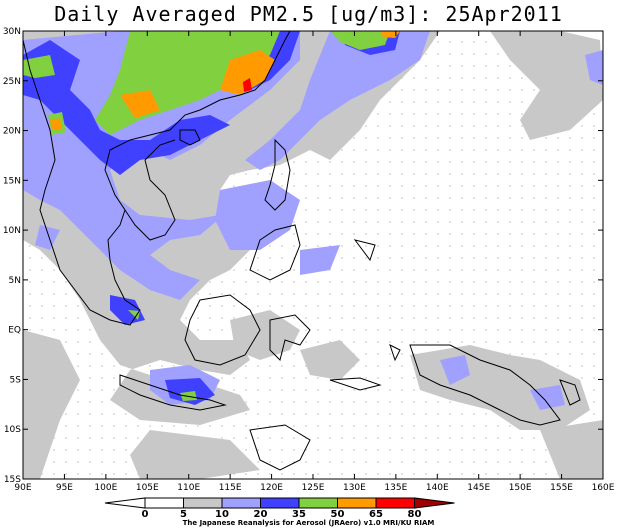 Image resolution: width=617 pixels, height=529 pixels. Describe the element at coordinates (299, 514) in the screenshot. I see `colorbar-label: 35` at that location.